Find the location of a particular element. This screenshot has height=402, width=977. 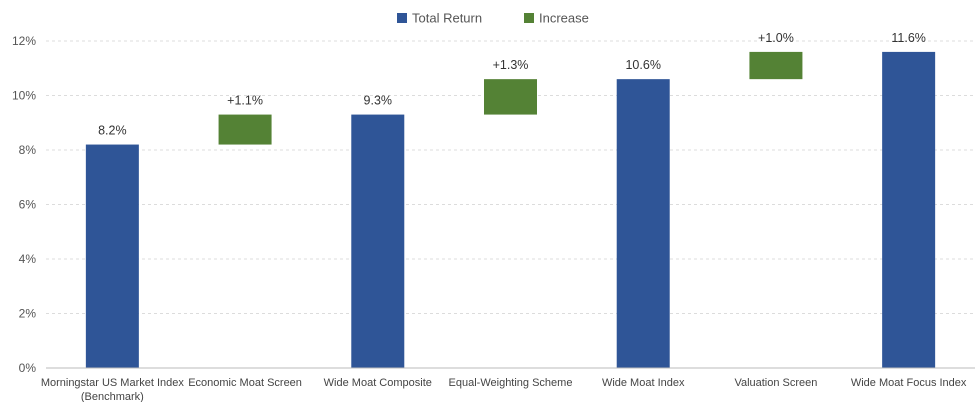

legend-label: Total Return is located at coordinates (447, 18).